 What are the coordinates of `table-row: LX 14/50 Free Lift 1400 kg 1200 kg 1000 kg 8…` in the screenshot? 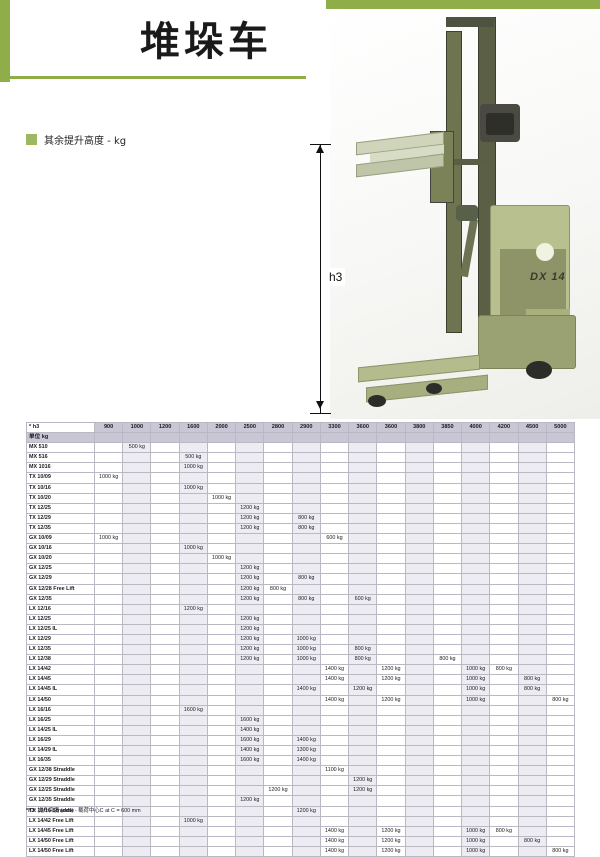 It's located at (300, 841).